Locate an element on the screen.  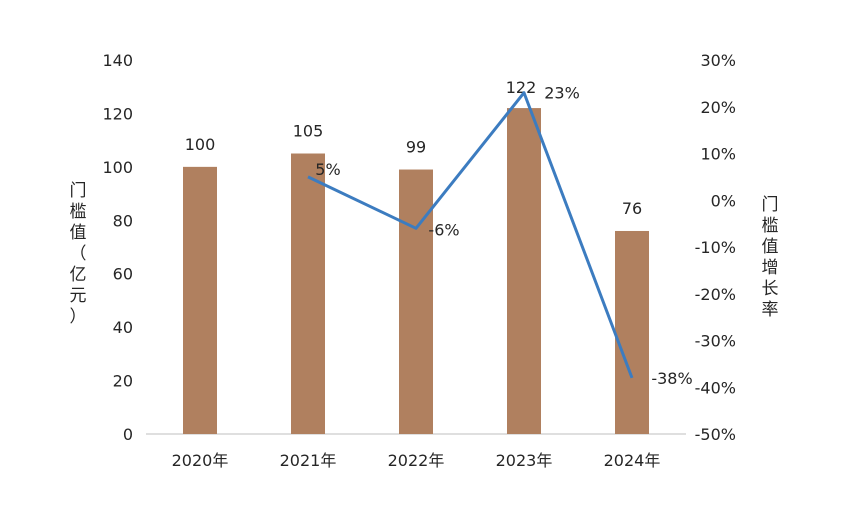
right-tick-label: 30% is located at coordinates (718, 60).